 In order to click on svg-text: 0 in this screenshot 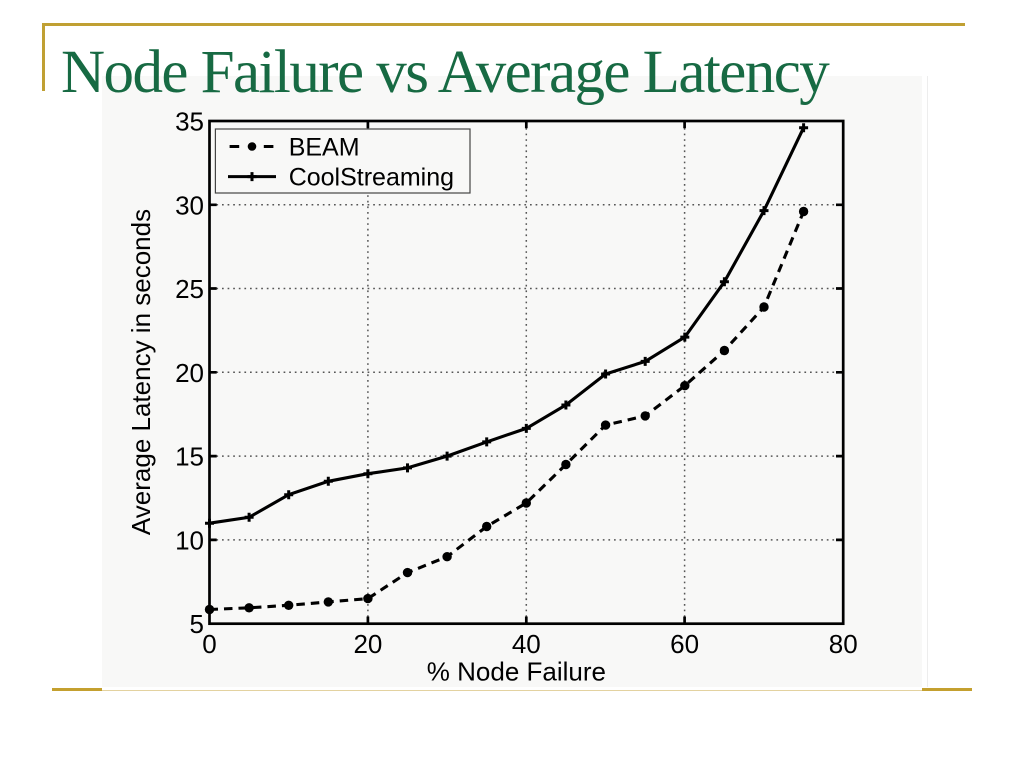, I will do `click(209, 644)`.